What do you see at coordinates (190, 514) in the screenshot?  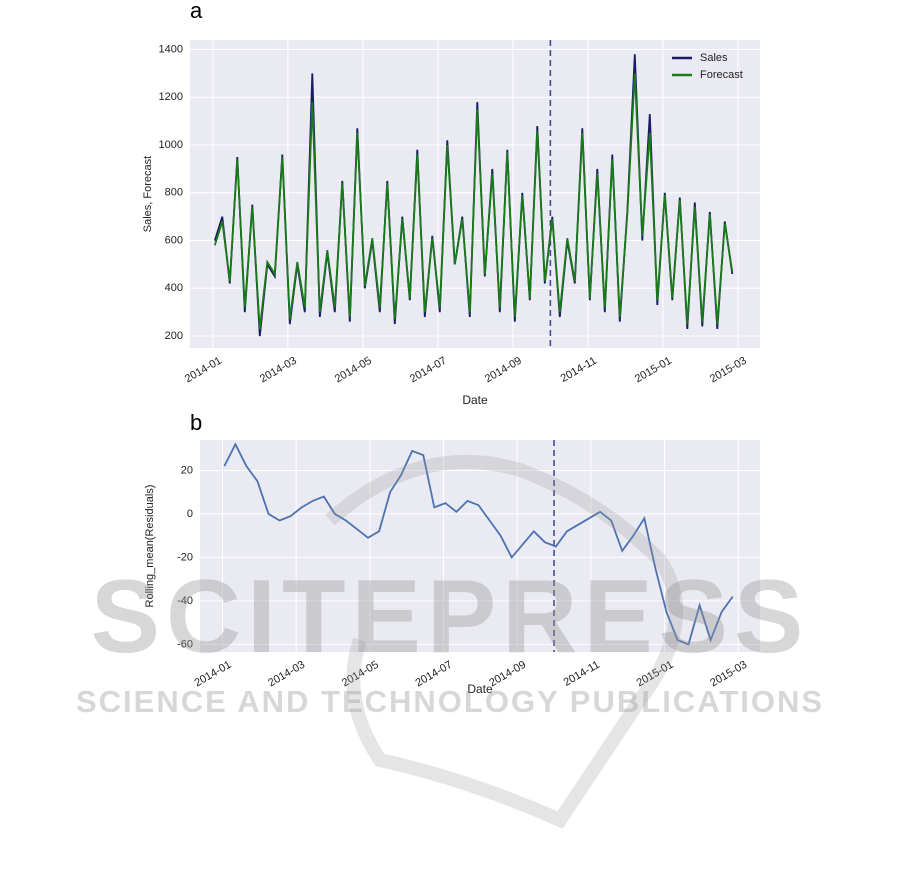 I see `y-tick-label: 0` at bounding box center [190, 514].